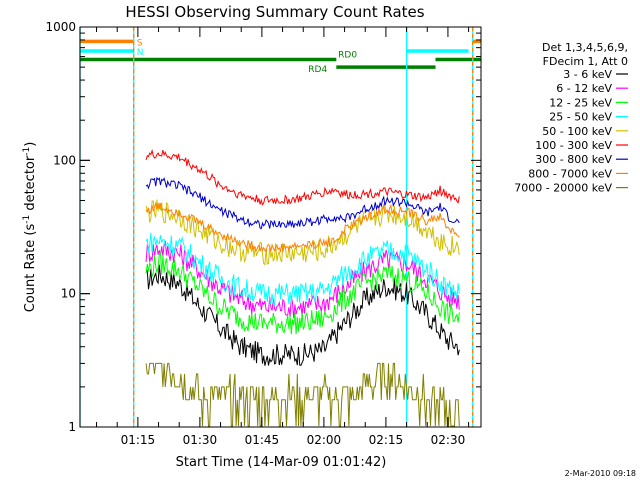  What do you see at coordinates (573, 145) in the screenshot?
I see `legend-entry: 100 - 300 keV` at bounding box center [573, 145].